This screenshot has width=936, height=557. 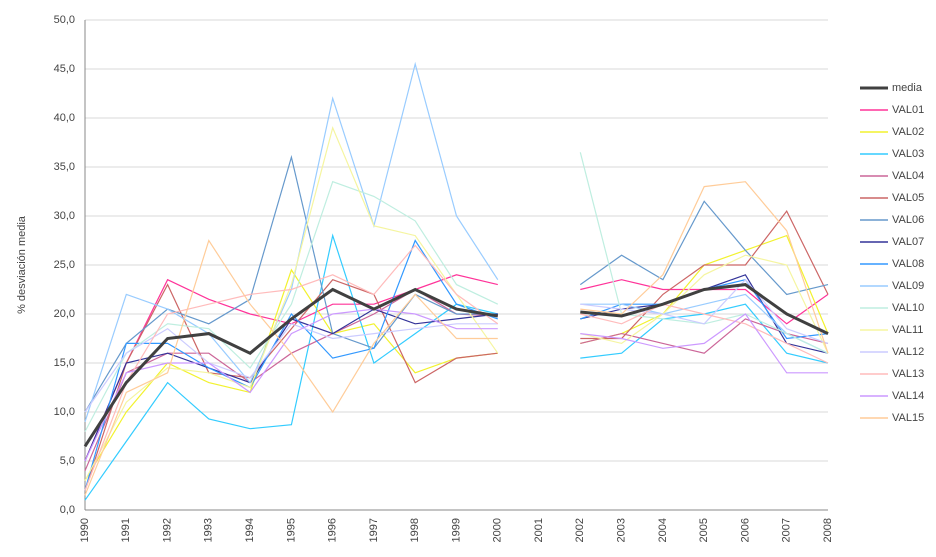 What do you see at coordinates (622, 530) in the screenshot?
I see `x-tick-label: 2003` at bounding box center [622, 530].